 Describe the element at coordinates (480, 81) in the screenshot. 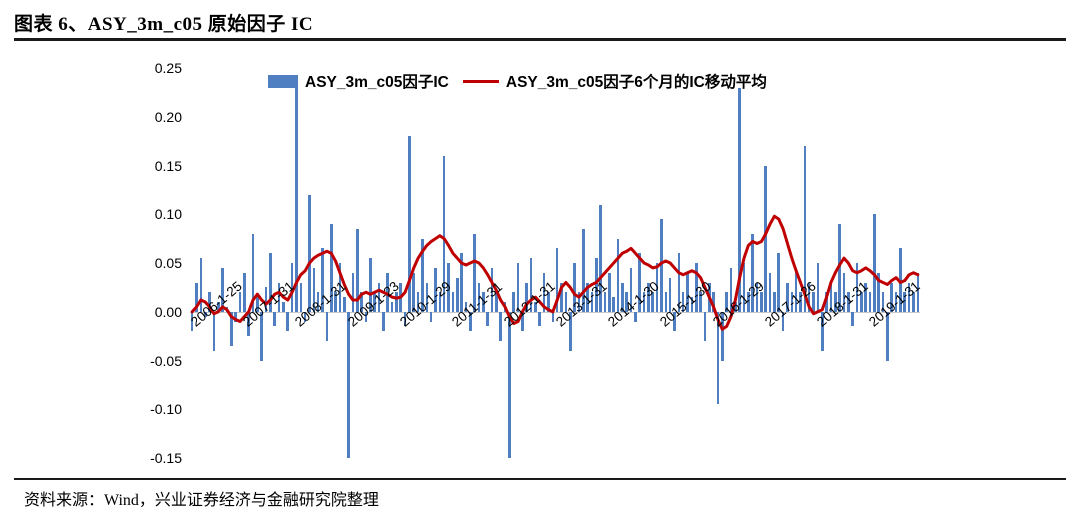

I see `legend-line-swatch-icon` at that location.